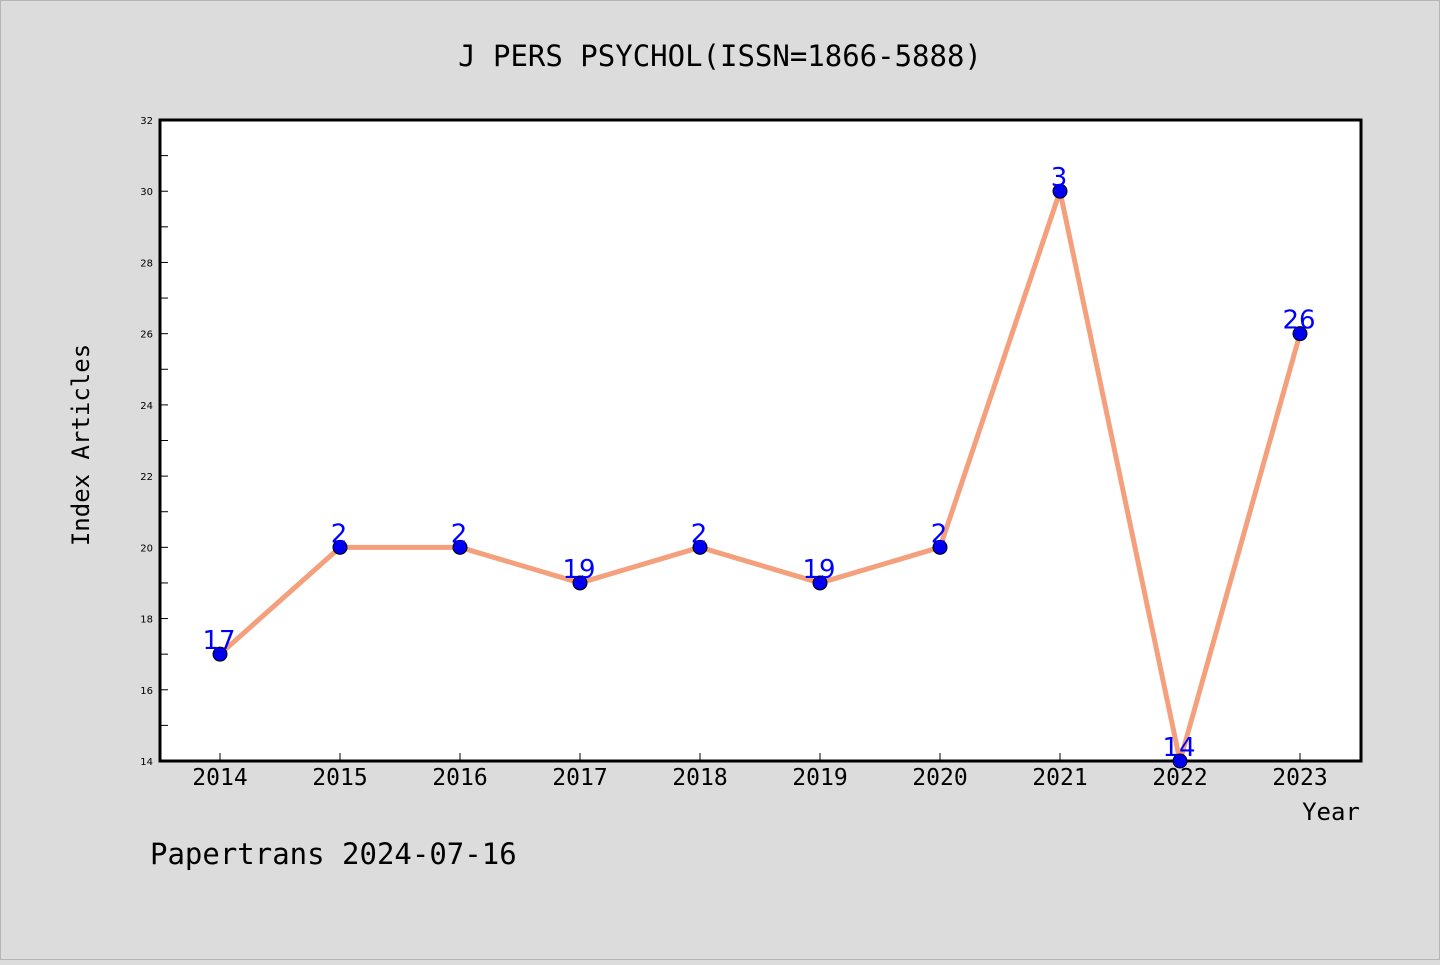 This screenshot has height=965, width=1440. I want to click on y-tick-label: 16, so click(146, 691).